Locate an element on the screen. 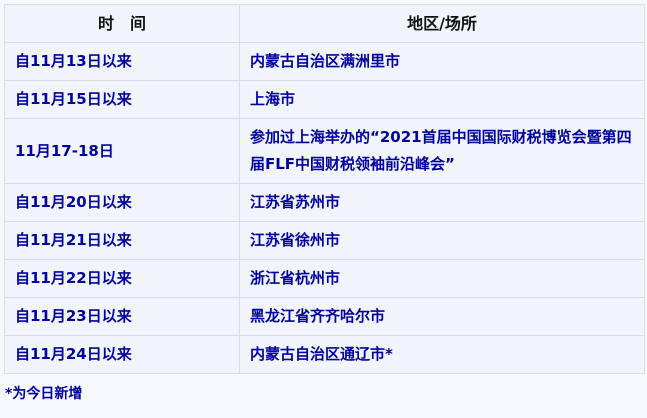 Image resolution: width=647 pixels, height=418 pixels. table-row: 自11月21日以来 江苏省徐州市 is located at coordinates (324, 240).